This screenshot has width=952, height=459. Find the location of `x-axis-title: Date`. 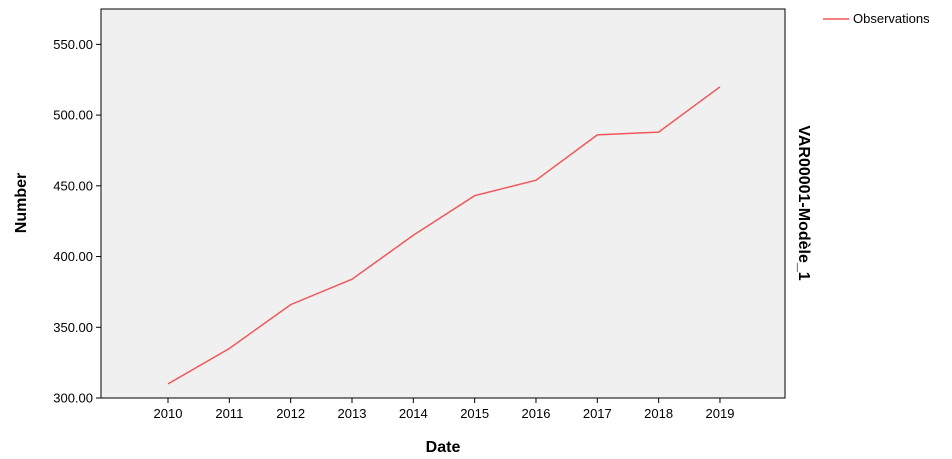

x-axis-title: Date is located at coordinates (443, 447).